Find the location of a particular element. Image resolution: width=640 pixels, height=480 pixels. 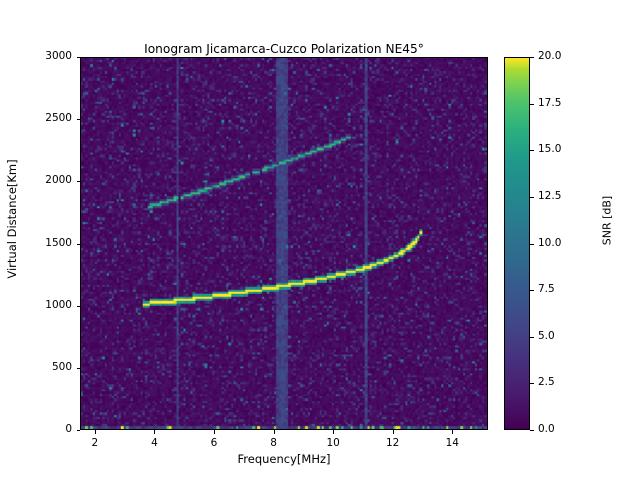

x-tick-label: 8 is located at coordinates (273, 443).